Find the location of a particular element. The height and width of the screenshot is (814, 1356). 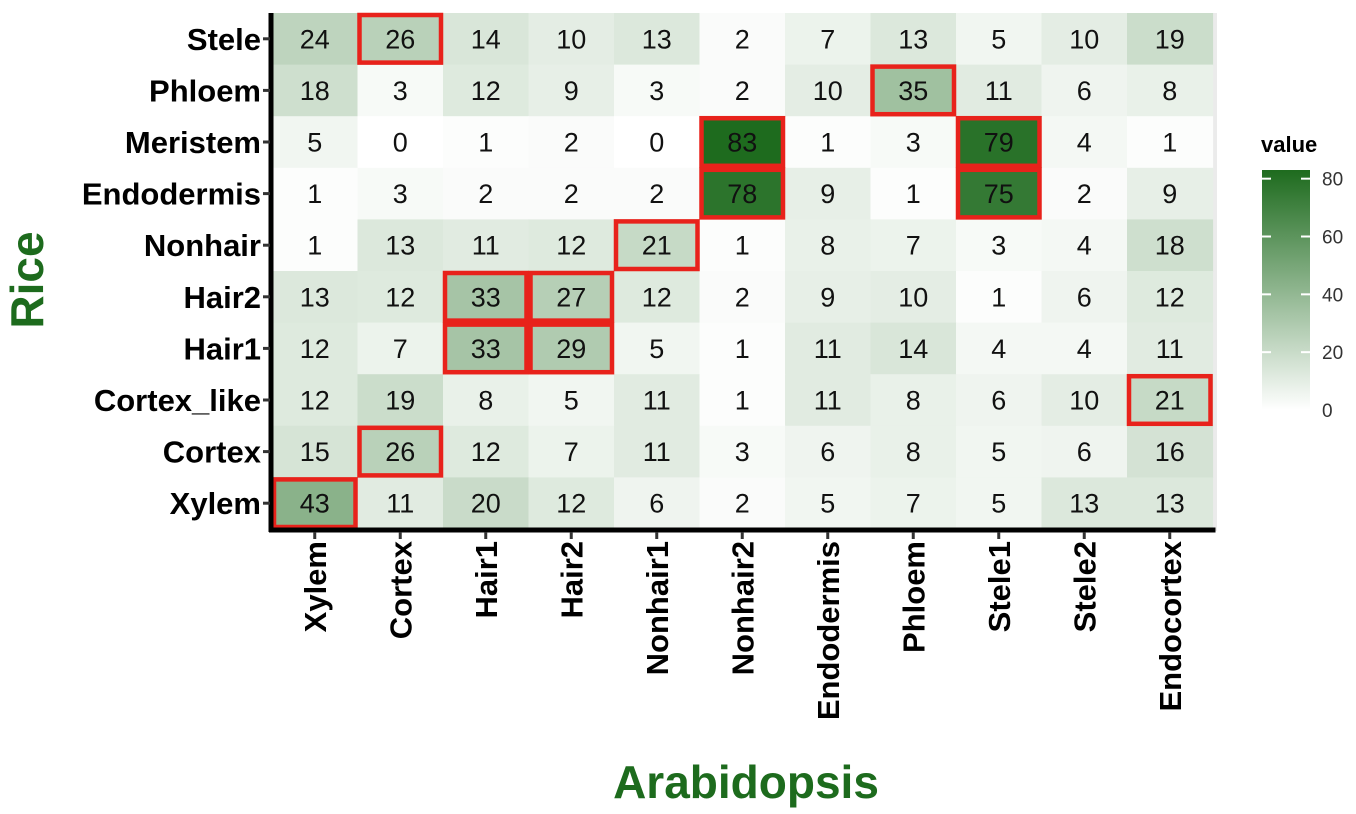

cell-value-label: 19 is located at coordinates (1170, 39).